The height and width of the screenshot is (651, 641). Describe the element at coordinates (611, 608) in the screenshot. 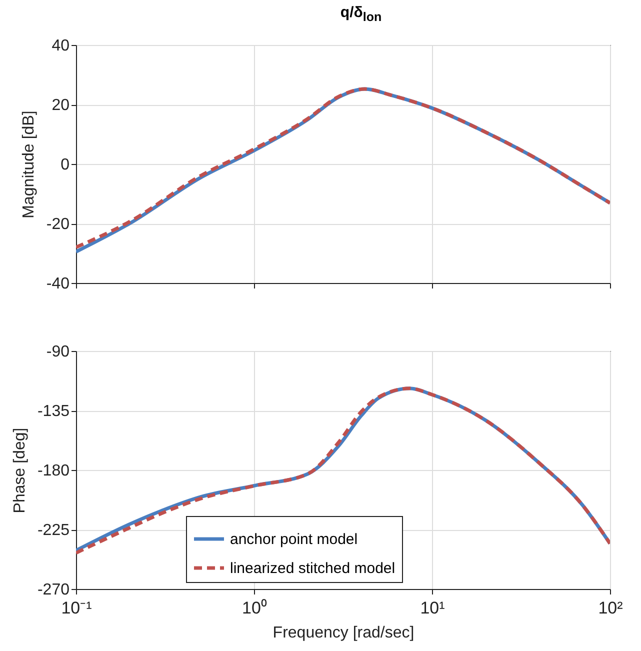

I see `x-tick-label: 10²` at that location.